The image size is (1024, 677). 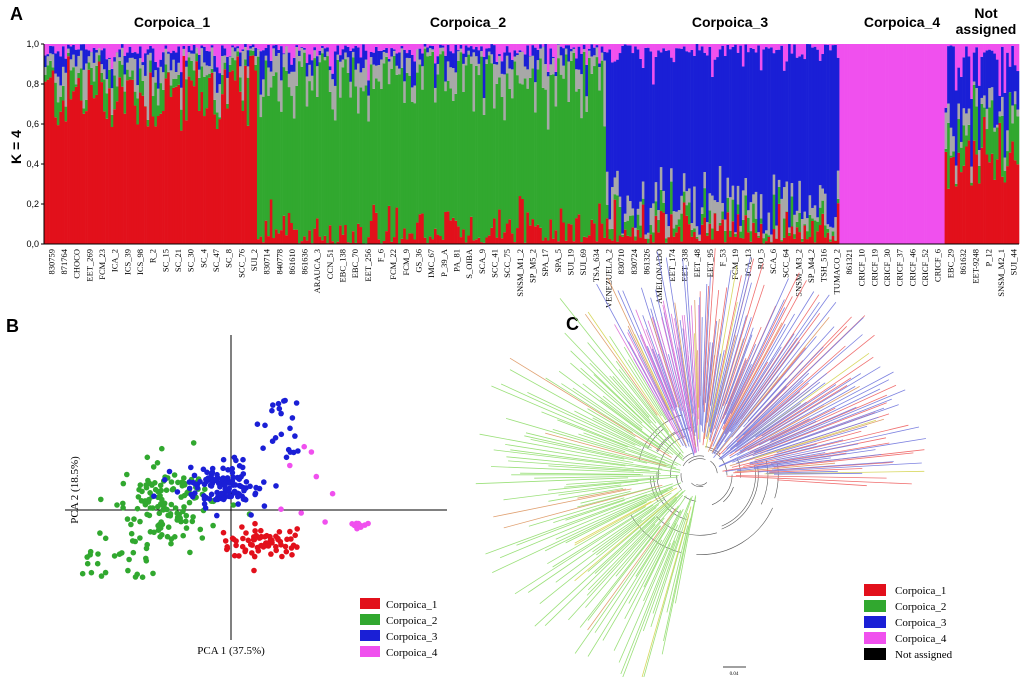 I want to click on sample-label: ICA_2, so click(x=115, y=260).